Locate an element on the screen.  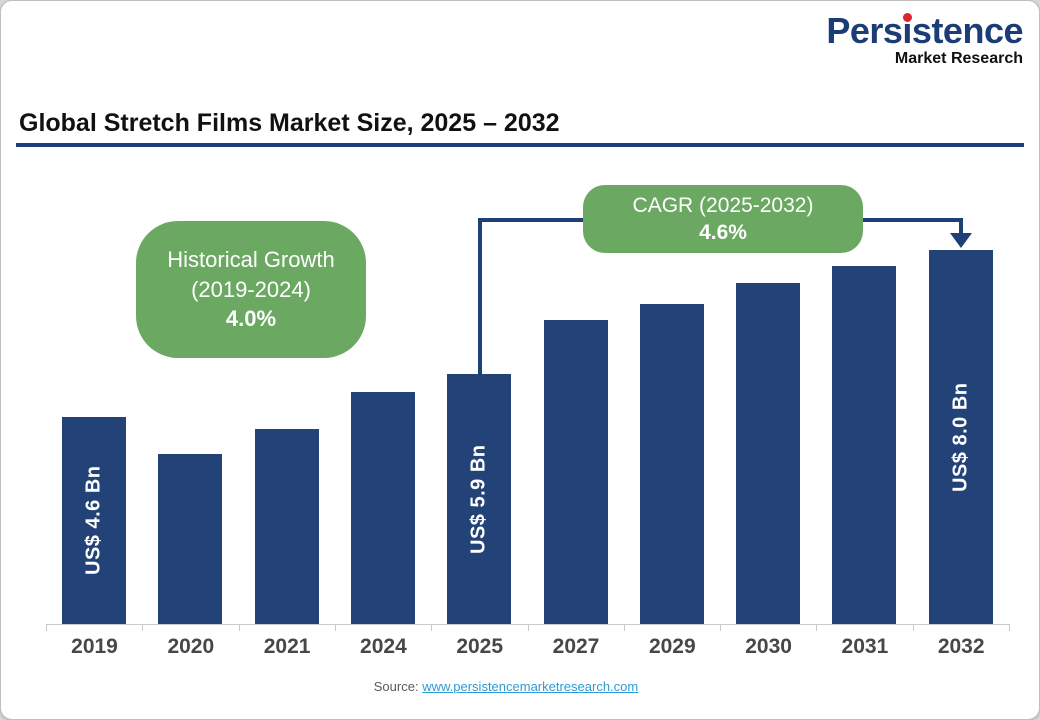
x-axis-label-2024: 2024 is located at coordinates (383, 646).